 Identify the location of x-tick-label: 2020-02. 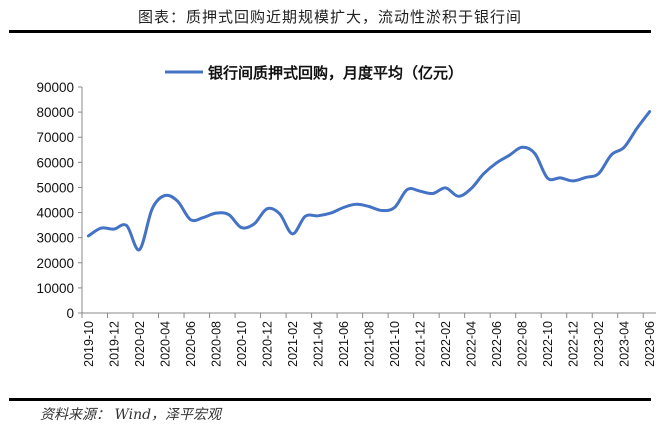
(140, 344).